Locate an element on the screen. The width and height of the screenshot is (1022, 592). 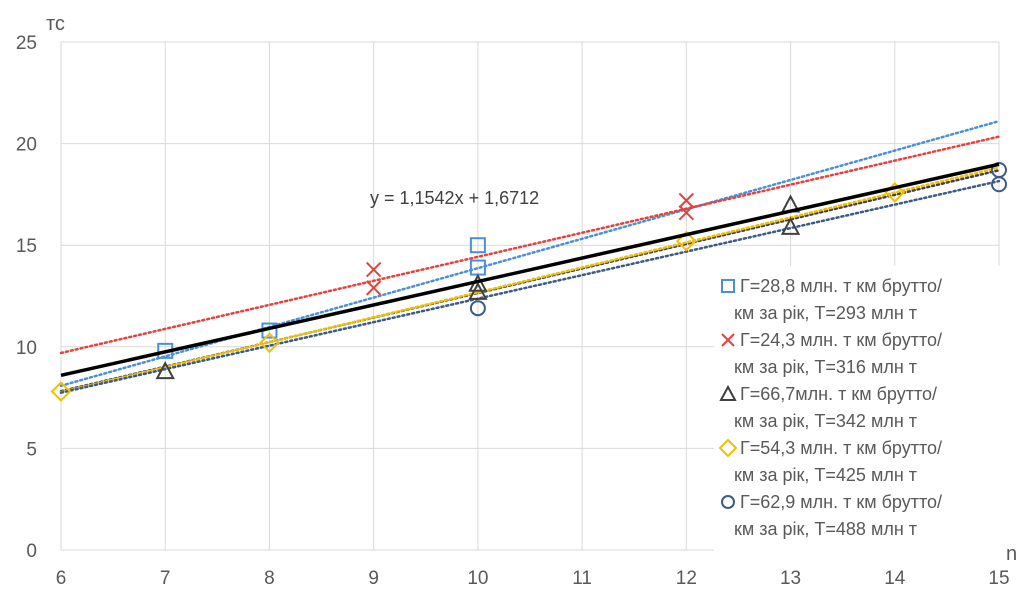
y-tick-label: 20 is located at coordinates (26, 145).